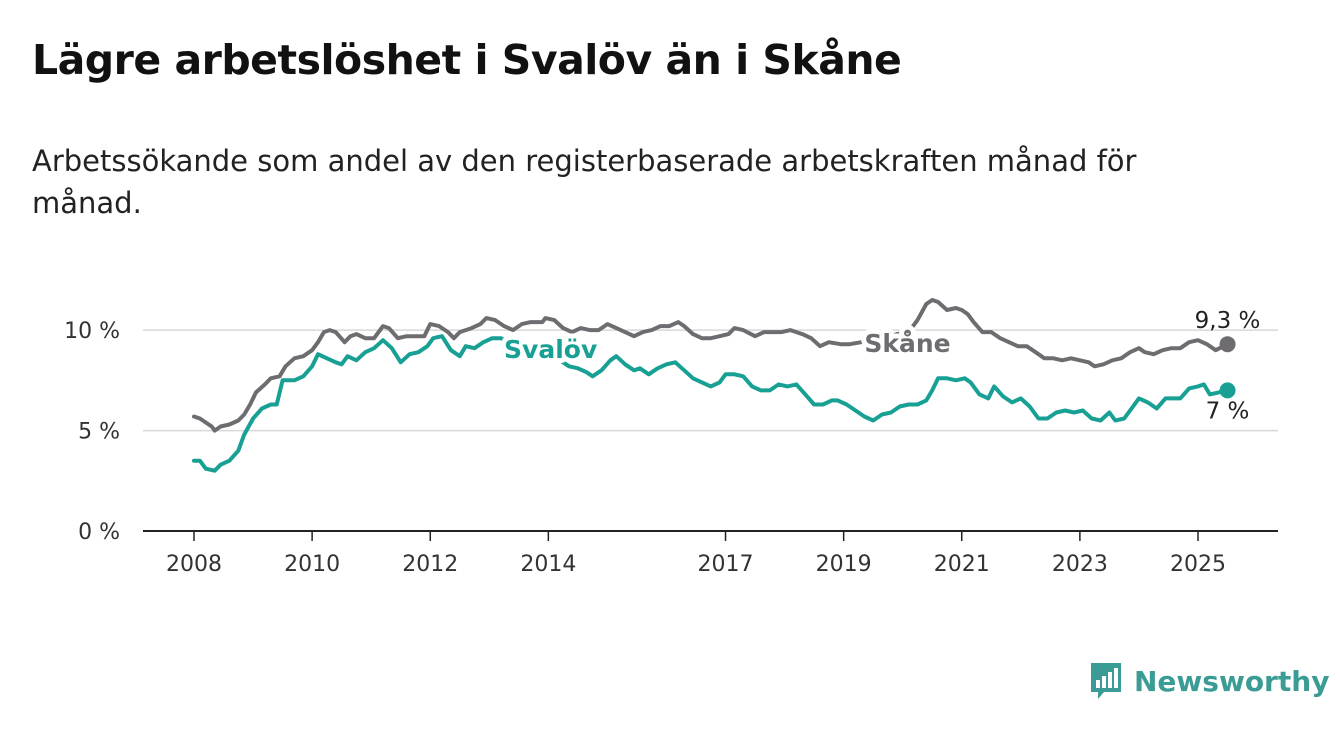 The image size is (1340, 734). Describe the element at coordinates (312, 564) in the screenshot. I see `x-tick-label: 2010` at that location.